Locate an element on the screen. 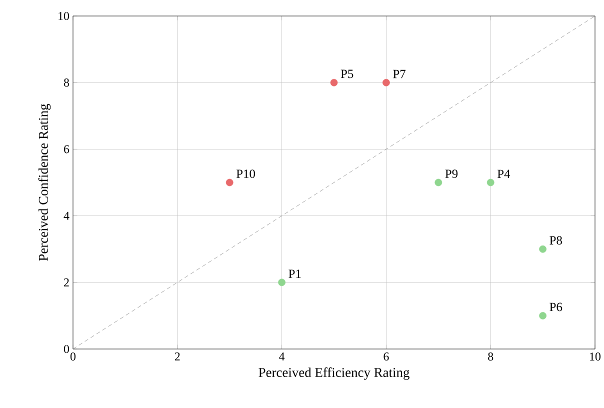 This screenshot has width=604, height=408. x-tick-label: 8 is located at coordinates (491, 356).